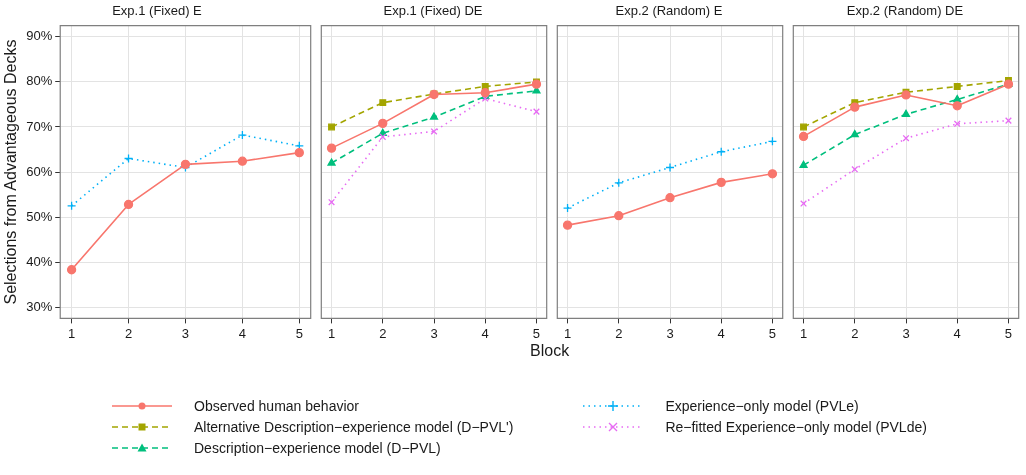 Image resolution: width=1026 pixels, height=475 pixels. What do you see at coordinates (669, 11) in the screenshot?
I see `chart-title: Exp.2 (Random) E` at bounding box center [669, 11].